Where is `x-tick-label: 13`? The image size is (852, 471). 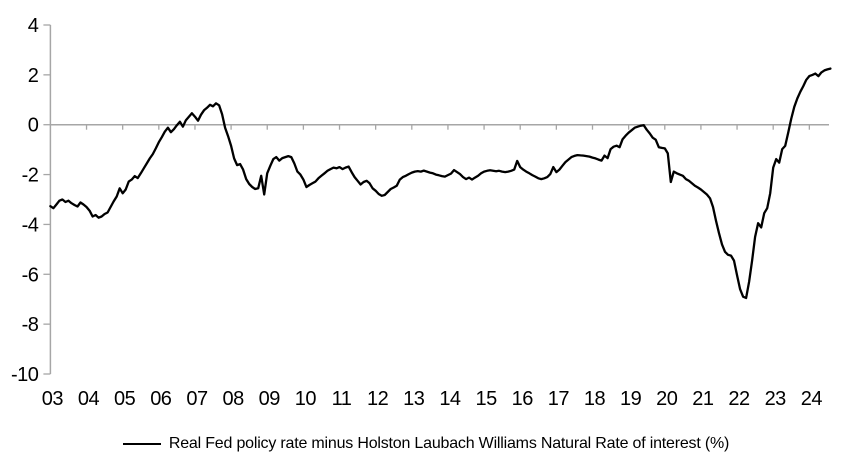 x-tick-label: 13 is located at coordinates (414, 399).